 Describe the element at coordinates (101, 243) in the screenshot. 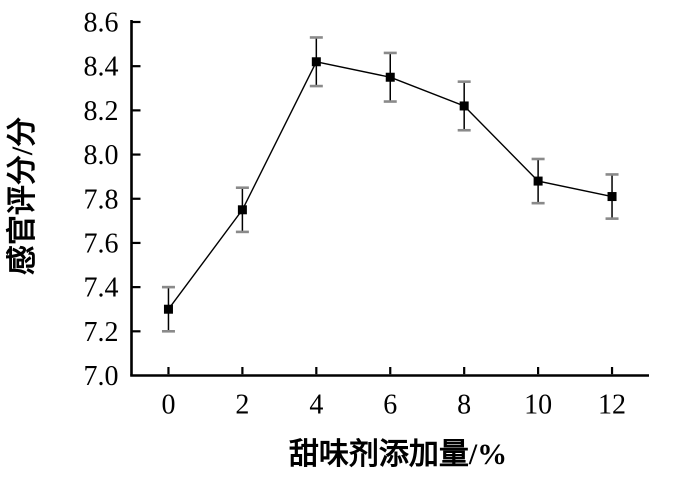

I see `y-tick-label: 7.6` at that location.